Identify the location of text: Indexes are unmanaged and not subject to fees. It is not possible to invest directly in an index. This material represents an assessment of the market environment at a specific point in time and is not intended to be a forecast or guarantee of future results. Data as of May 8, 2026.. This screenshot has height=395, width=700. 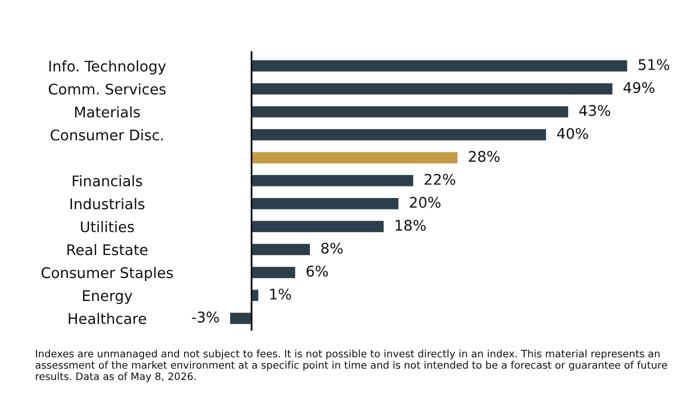
(352, 366).